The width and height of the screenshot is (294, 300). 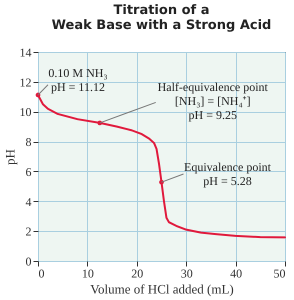 I want to click on annotation: 0.10 M NH₃ pH = 11.12, so click(x=78, y=80).